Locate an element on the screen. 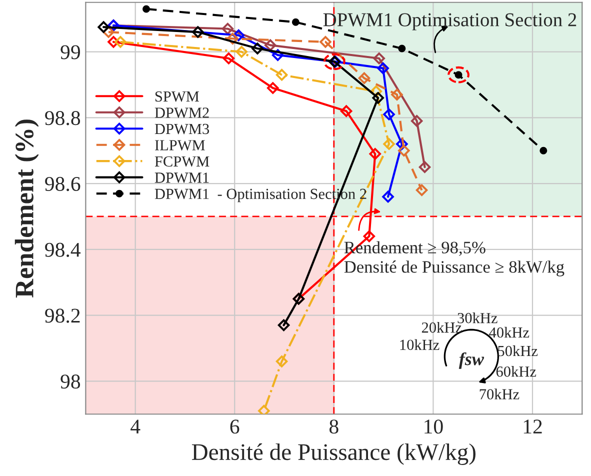 The image size is (591, 476). annotation: 50kHz is located at coordinates (518, 350).